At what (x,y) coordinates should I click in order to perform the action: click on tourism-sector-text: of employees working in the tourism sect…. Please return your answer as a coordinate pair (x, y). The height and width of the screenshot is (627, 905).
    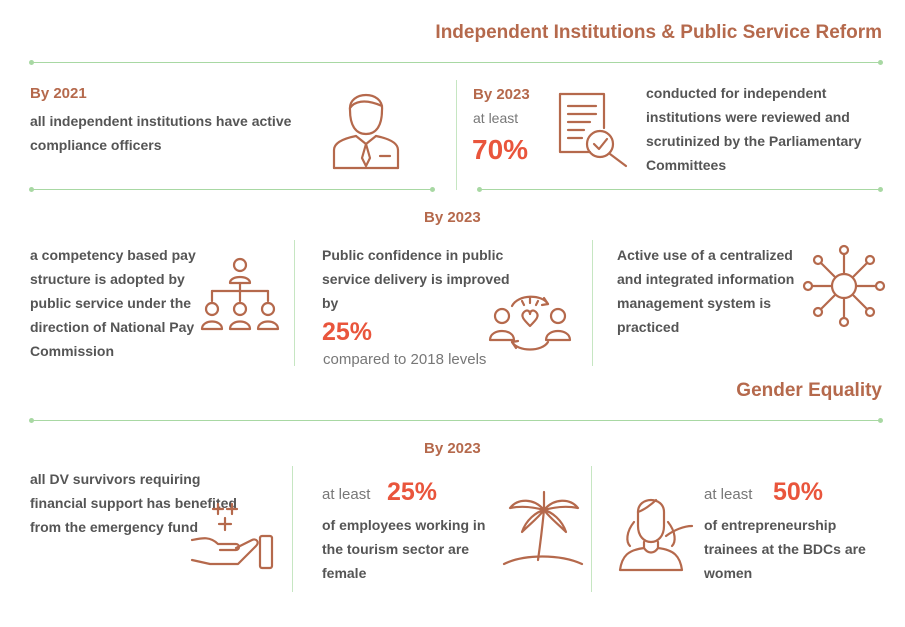
    Looking at the image, I should click on (404, 549).